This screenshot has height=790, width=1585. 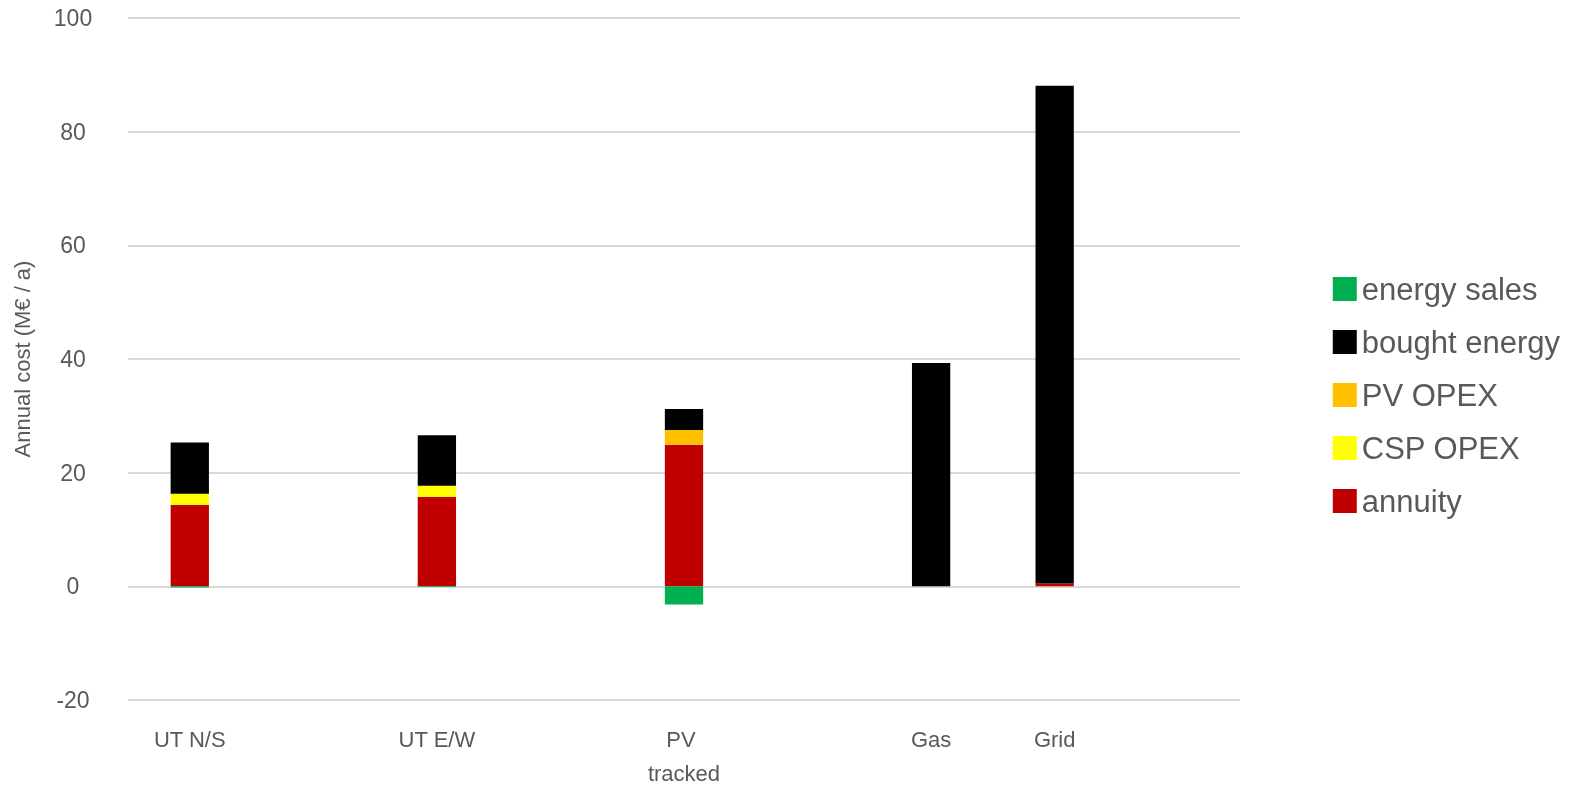 I want to click on legend-label: CSP OPEX, so click(x=1441, y=448).